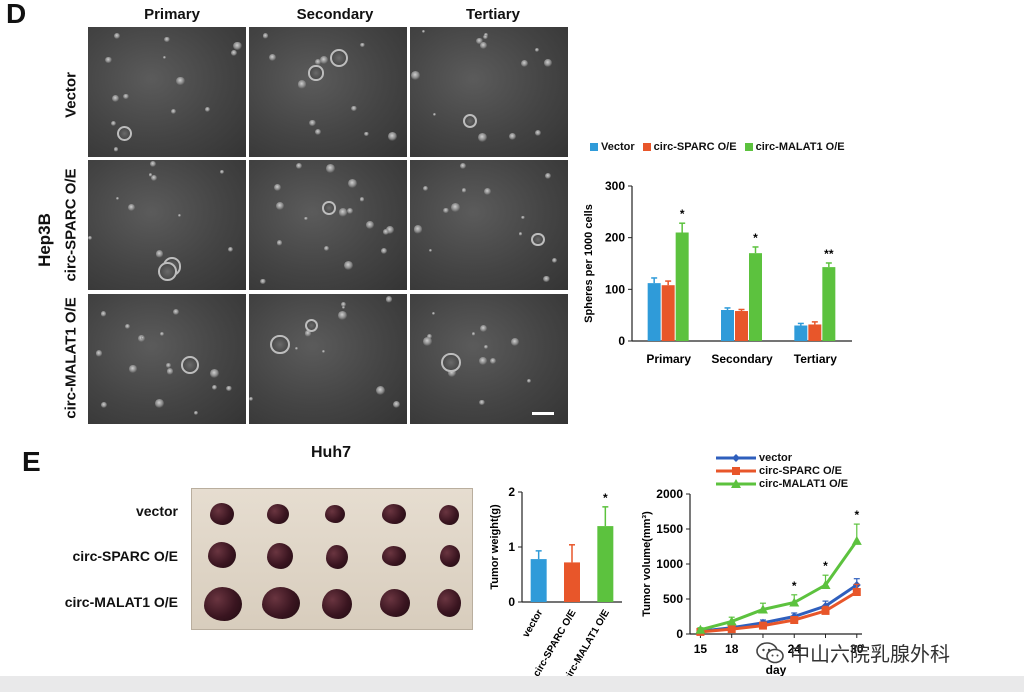  What do you see at coordinates (511, 492) in the screenshot?
I see `y-tick-label: 2` at bounding box center [511, 492].